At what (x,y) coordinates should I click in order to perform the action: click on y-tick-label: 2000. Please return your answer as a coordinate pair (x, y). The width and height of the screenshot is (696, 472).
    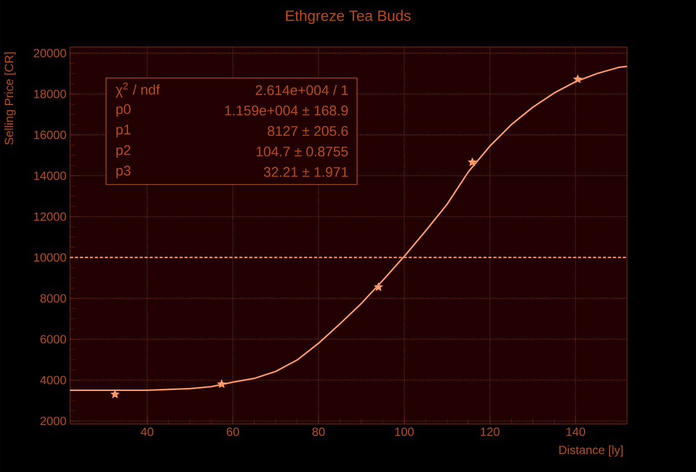
    Looking at the image, I should click on (53, 421).